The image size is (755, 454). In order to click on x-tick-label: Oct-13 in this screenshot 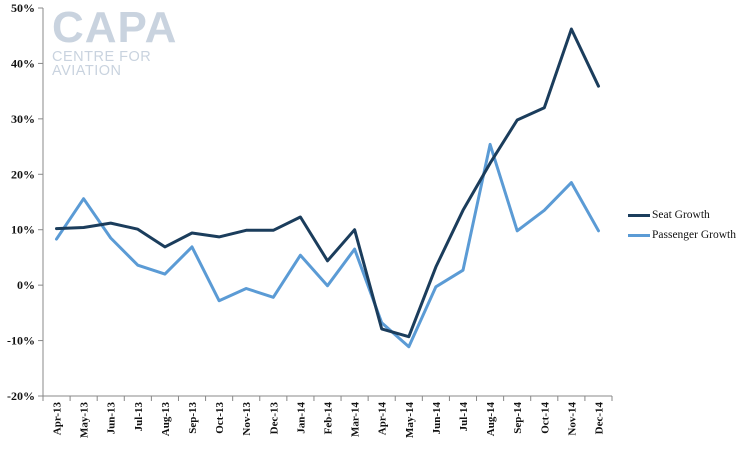, I will do `click(220, 418)`.